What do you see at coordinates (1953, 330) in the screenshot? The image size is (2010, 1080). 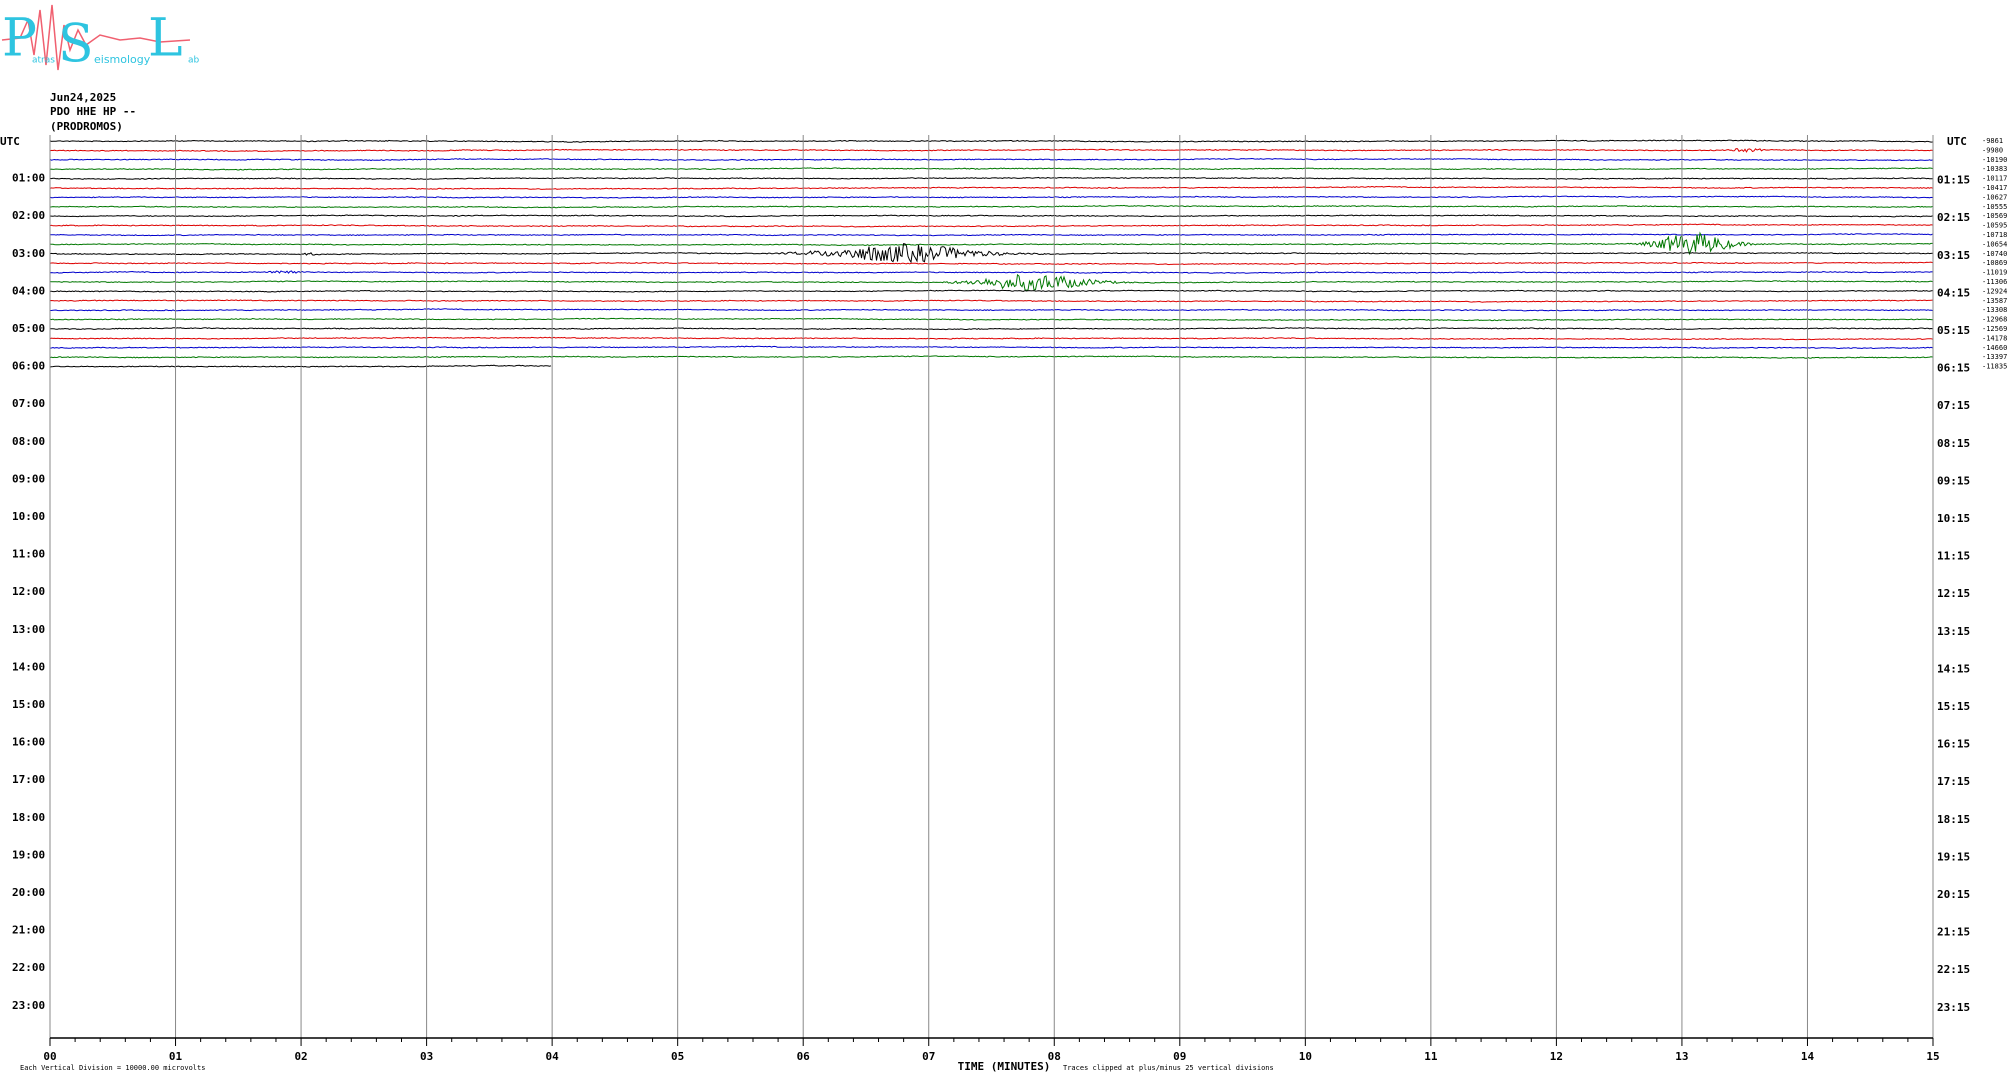 I see `right-hour-label: 05:15` at bounding box center [1953, 330].